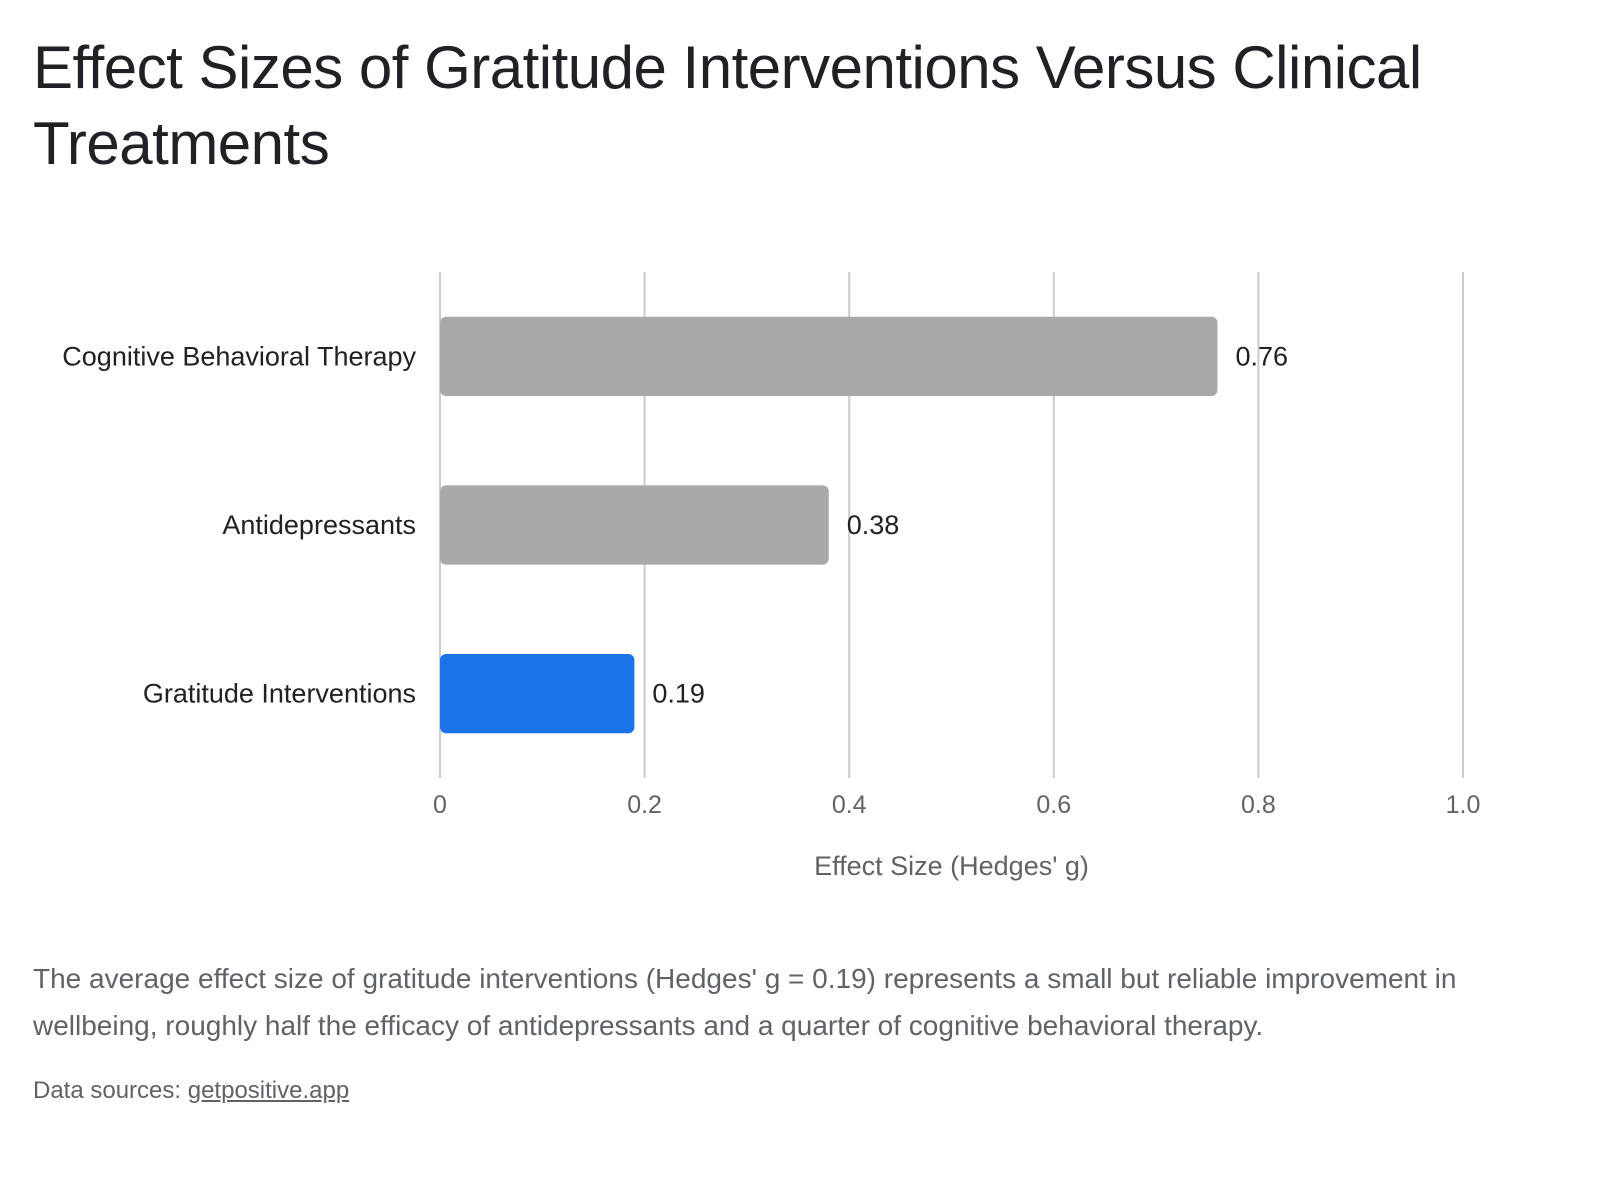  What do you see at coordinates (1053, 805) in the screenshot?
I see `x-tick-label: 0.6` at bounding box center [1053, 805].